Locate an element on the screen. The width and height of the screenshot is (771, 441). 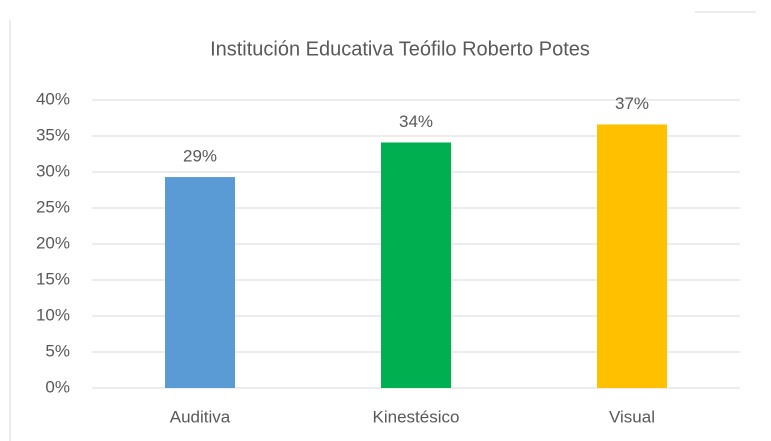
y-tick-label: 5% is located at coordinates (57, 350).